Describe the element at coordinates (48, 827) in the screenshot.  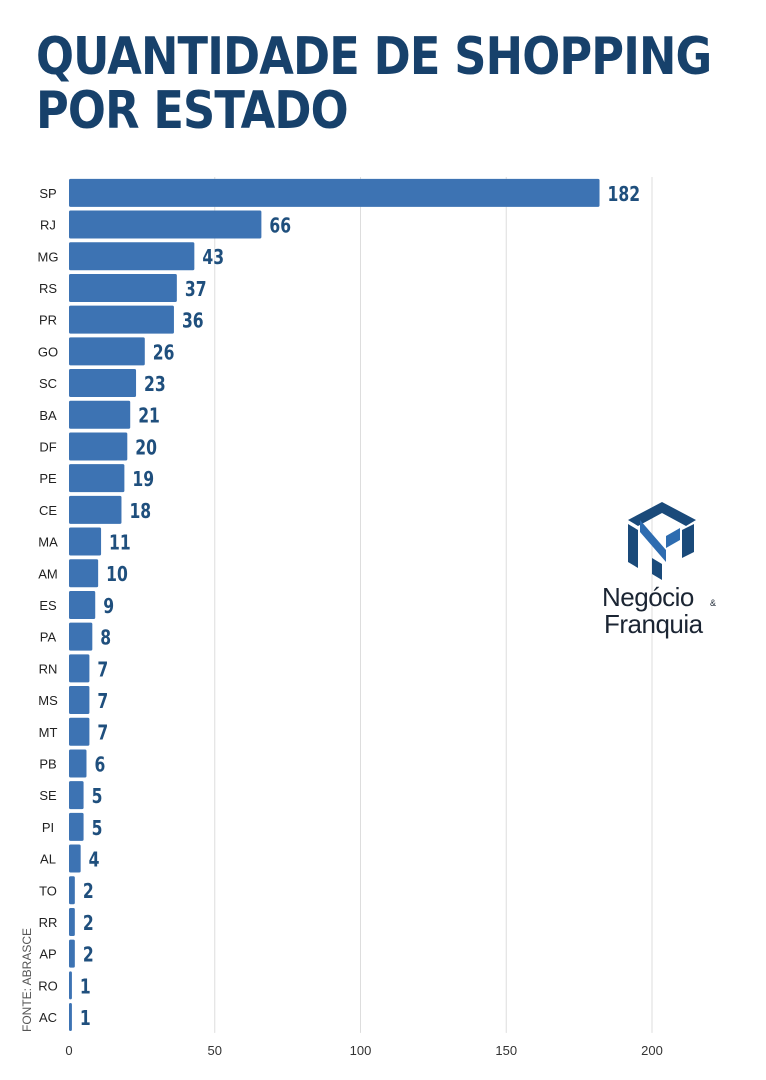
I see `category-label: PI` at that location.